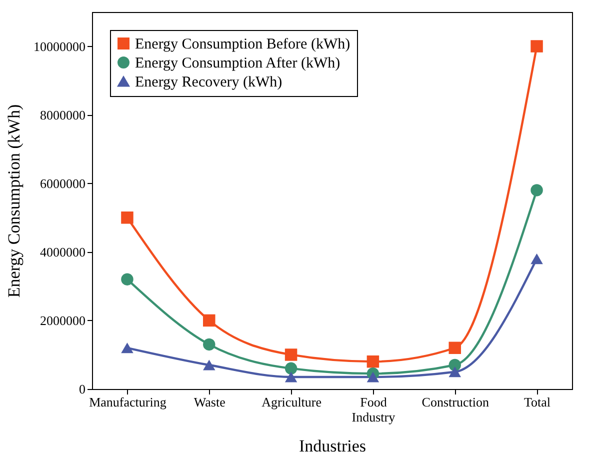  Describe the element at coordinates (332, 446) in the screenshot. I see `x-axis-title: Industries` at that location.